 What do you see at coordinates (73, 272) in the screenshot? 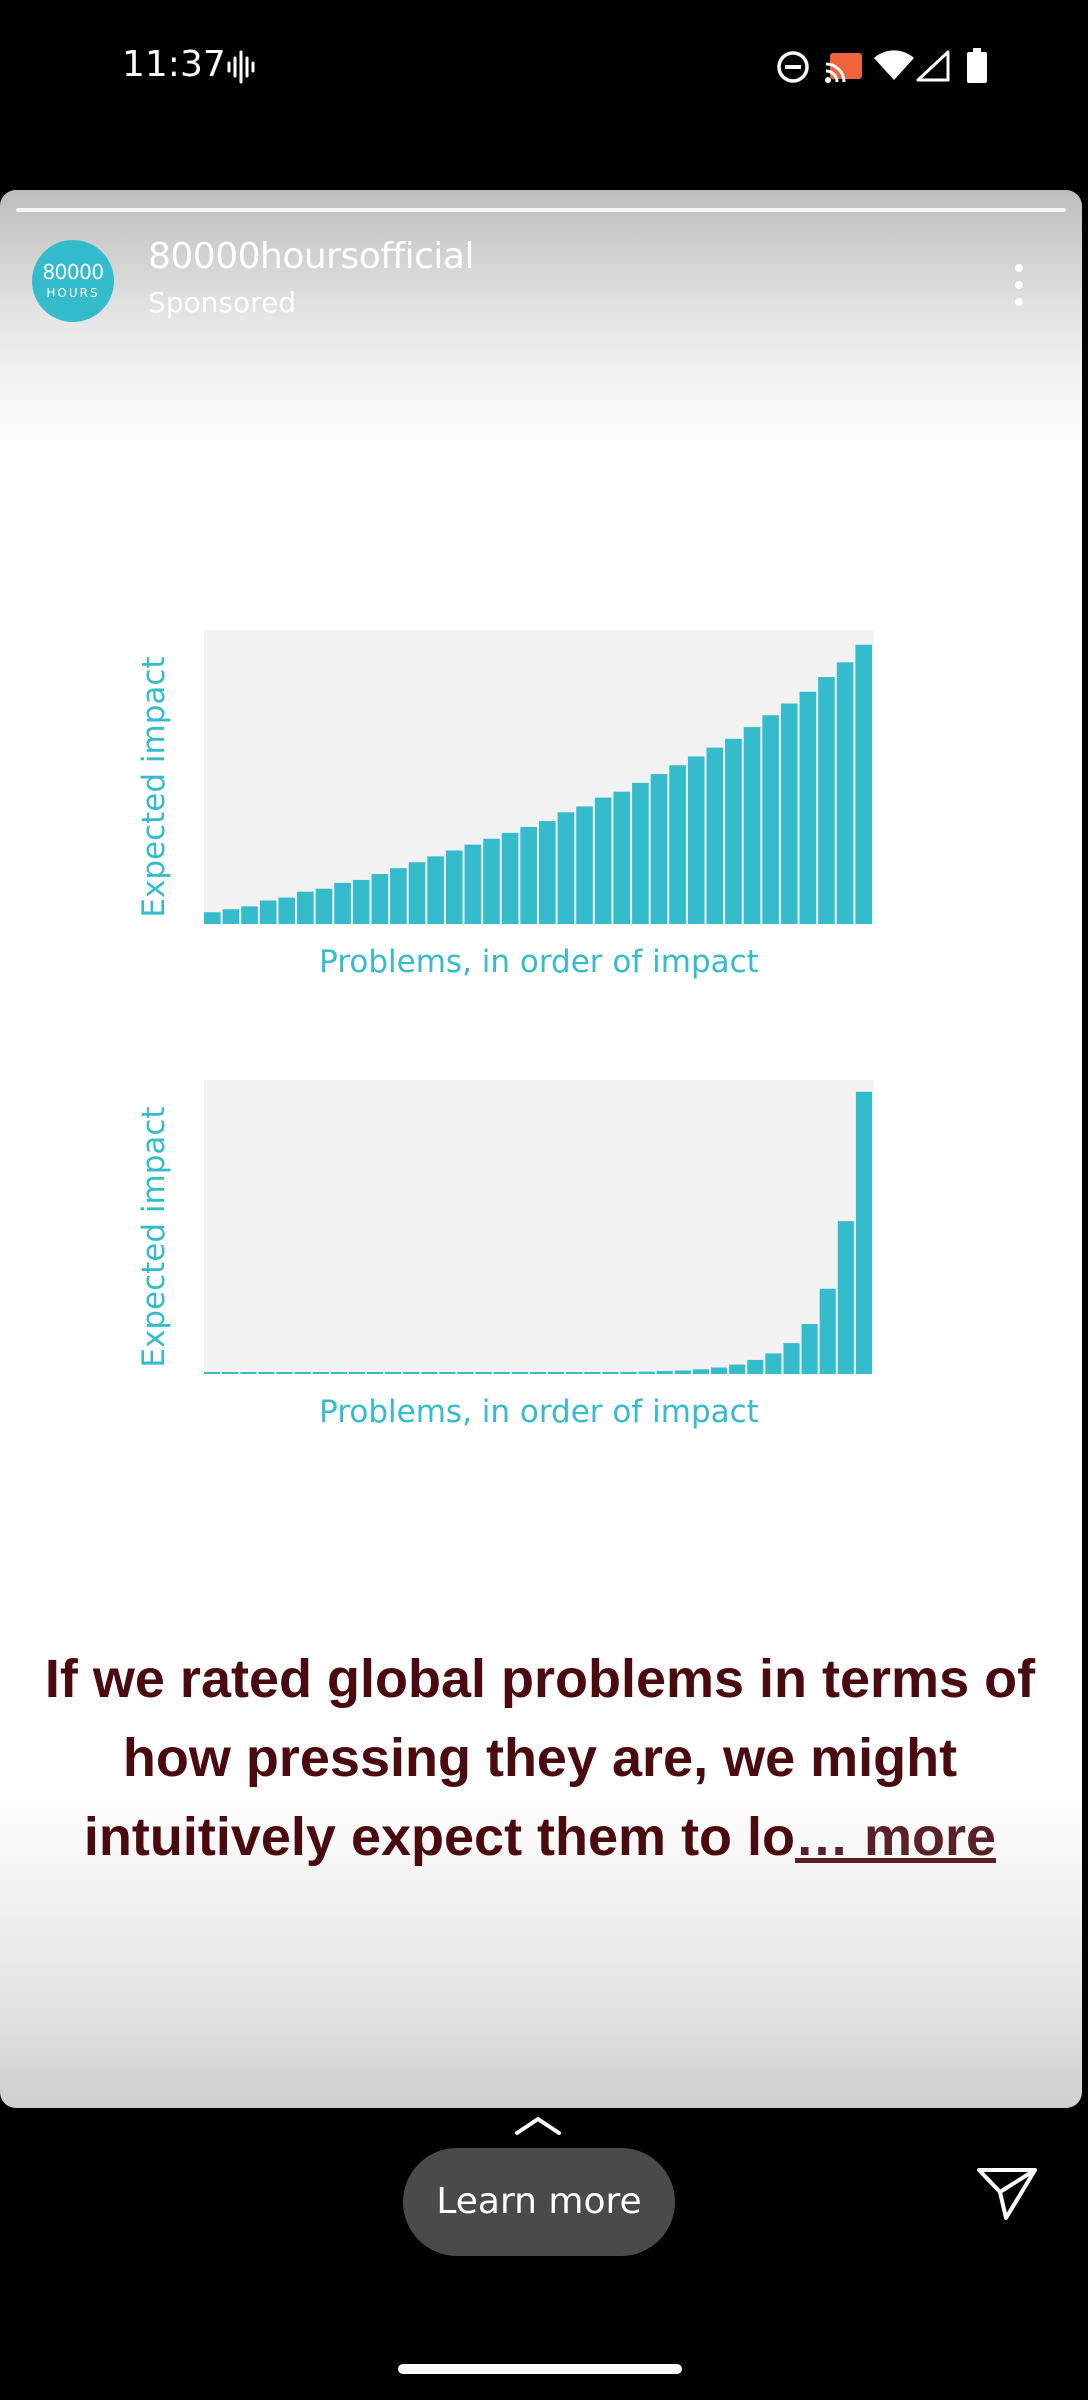
I see `avatar-text-line1: 80000` at bounding box center [73, 272].